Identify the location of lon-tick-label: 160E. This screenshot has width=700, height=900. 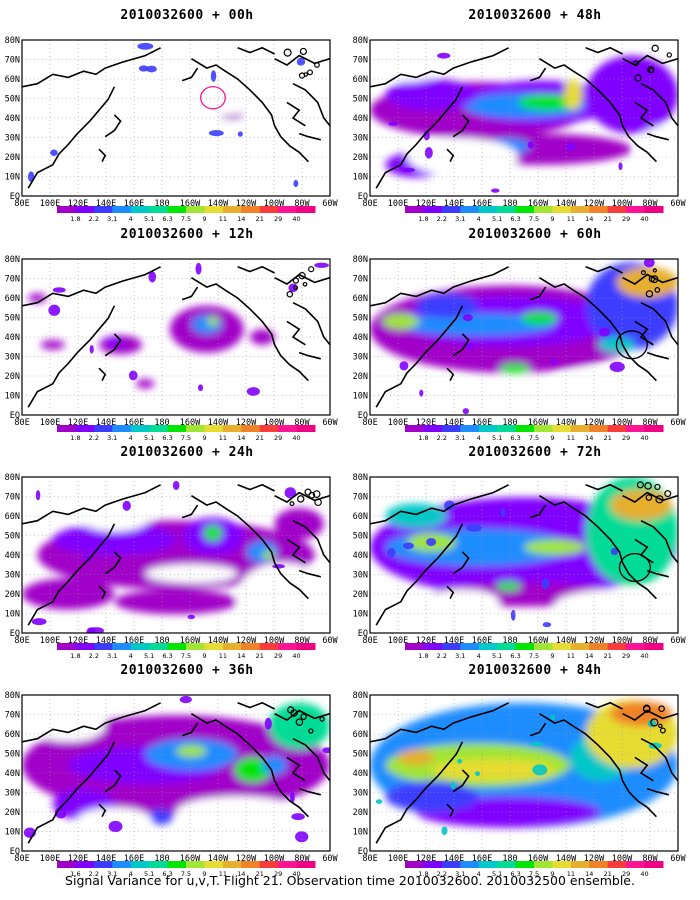
(134, 423).